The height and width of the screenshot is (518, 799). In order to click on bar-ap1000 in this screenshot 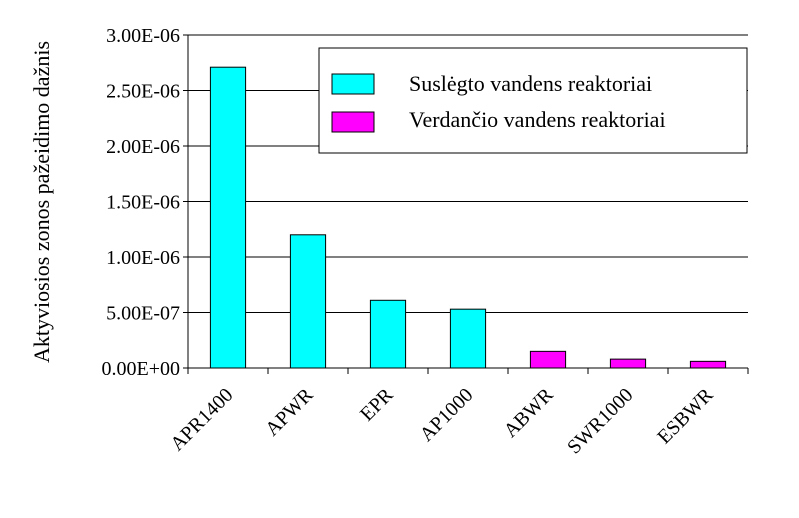, I will do `click(468, 338)`.